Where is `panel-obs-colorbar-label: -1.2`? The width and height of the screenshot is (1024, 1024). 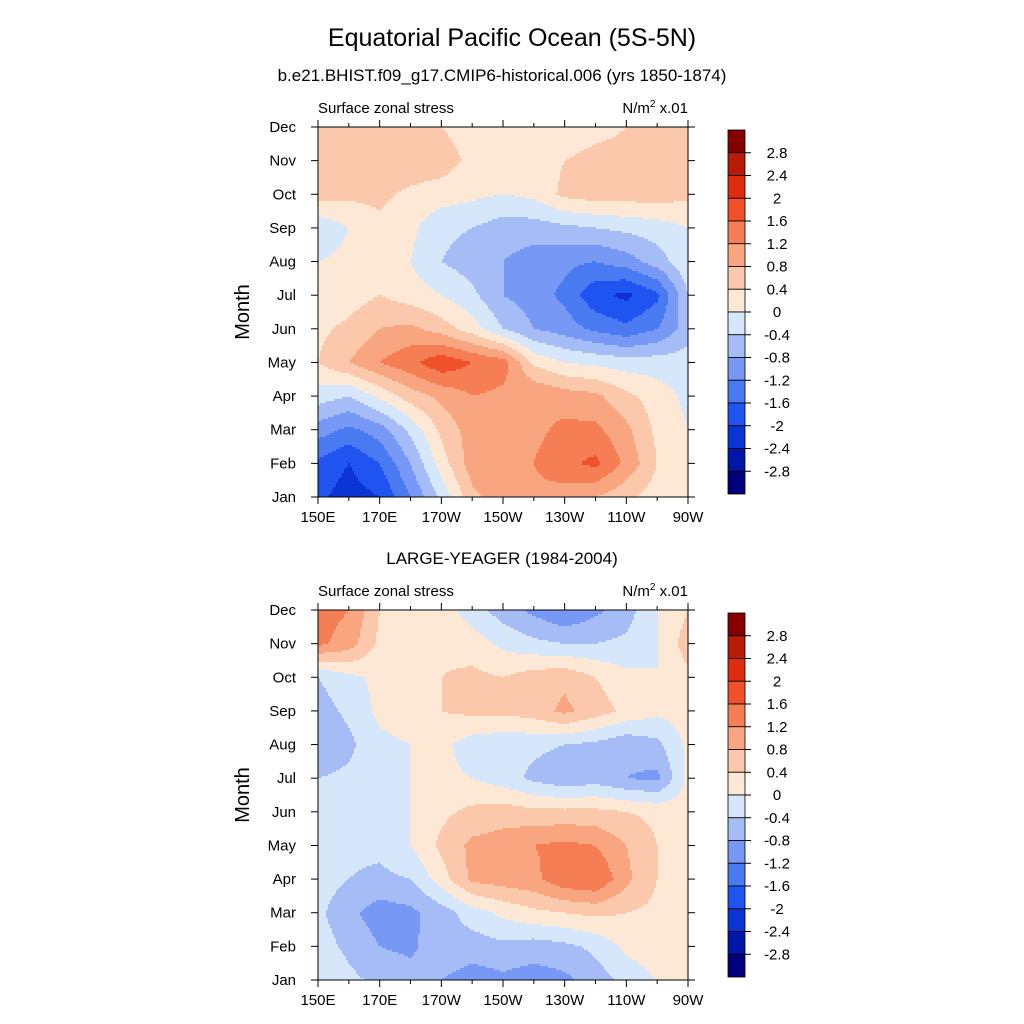
panel-obs-colorbar-label: -1.2 is located at coordinates (777, 863).